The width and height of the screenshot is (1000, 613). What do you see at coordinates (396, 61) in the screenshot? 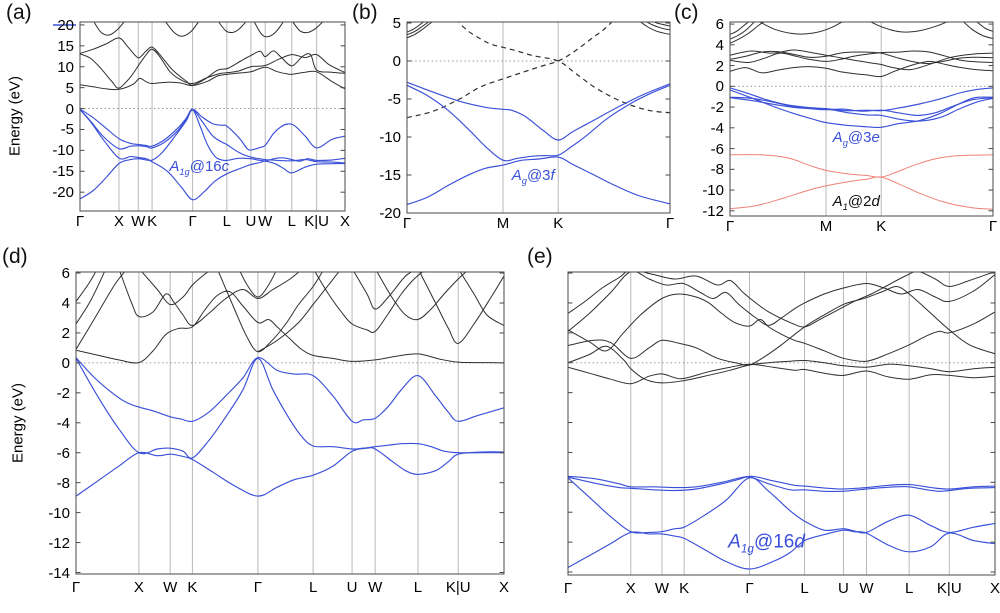
I see `y-tick-label: 0` at bounding box center [396, 61].